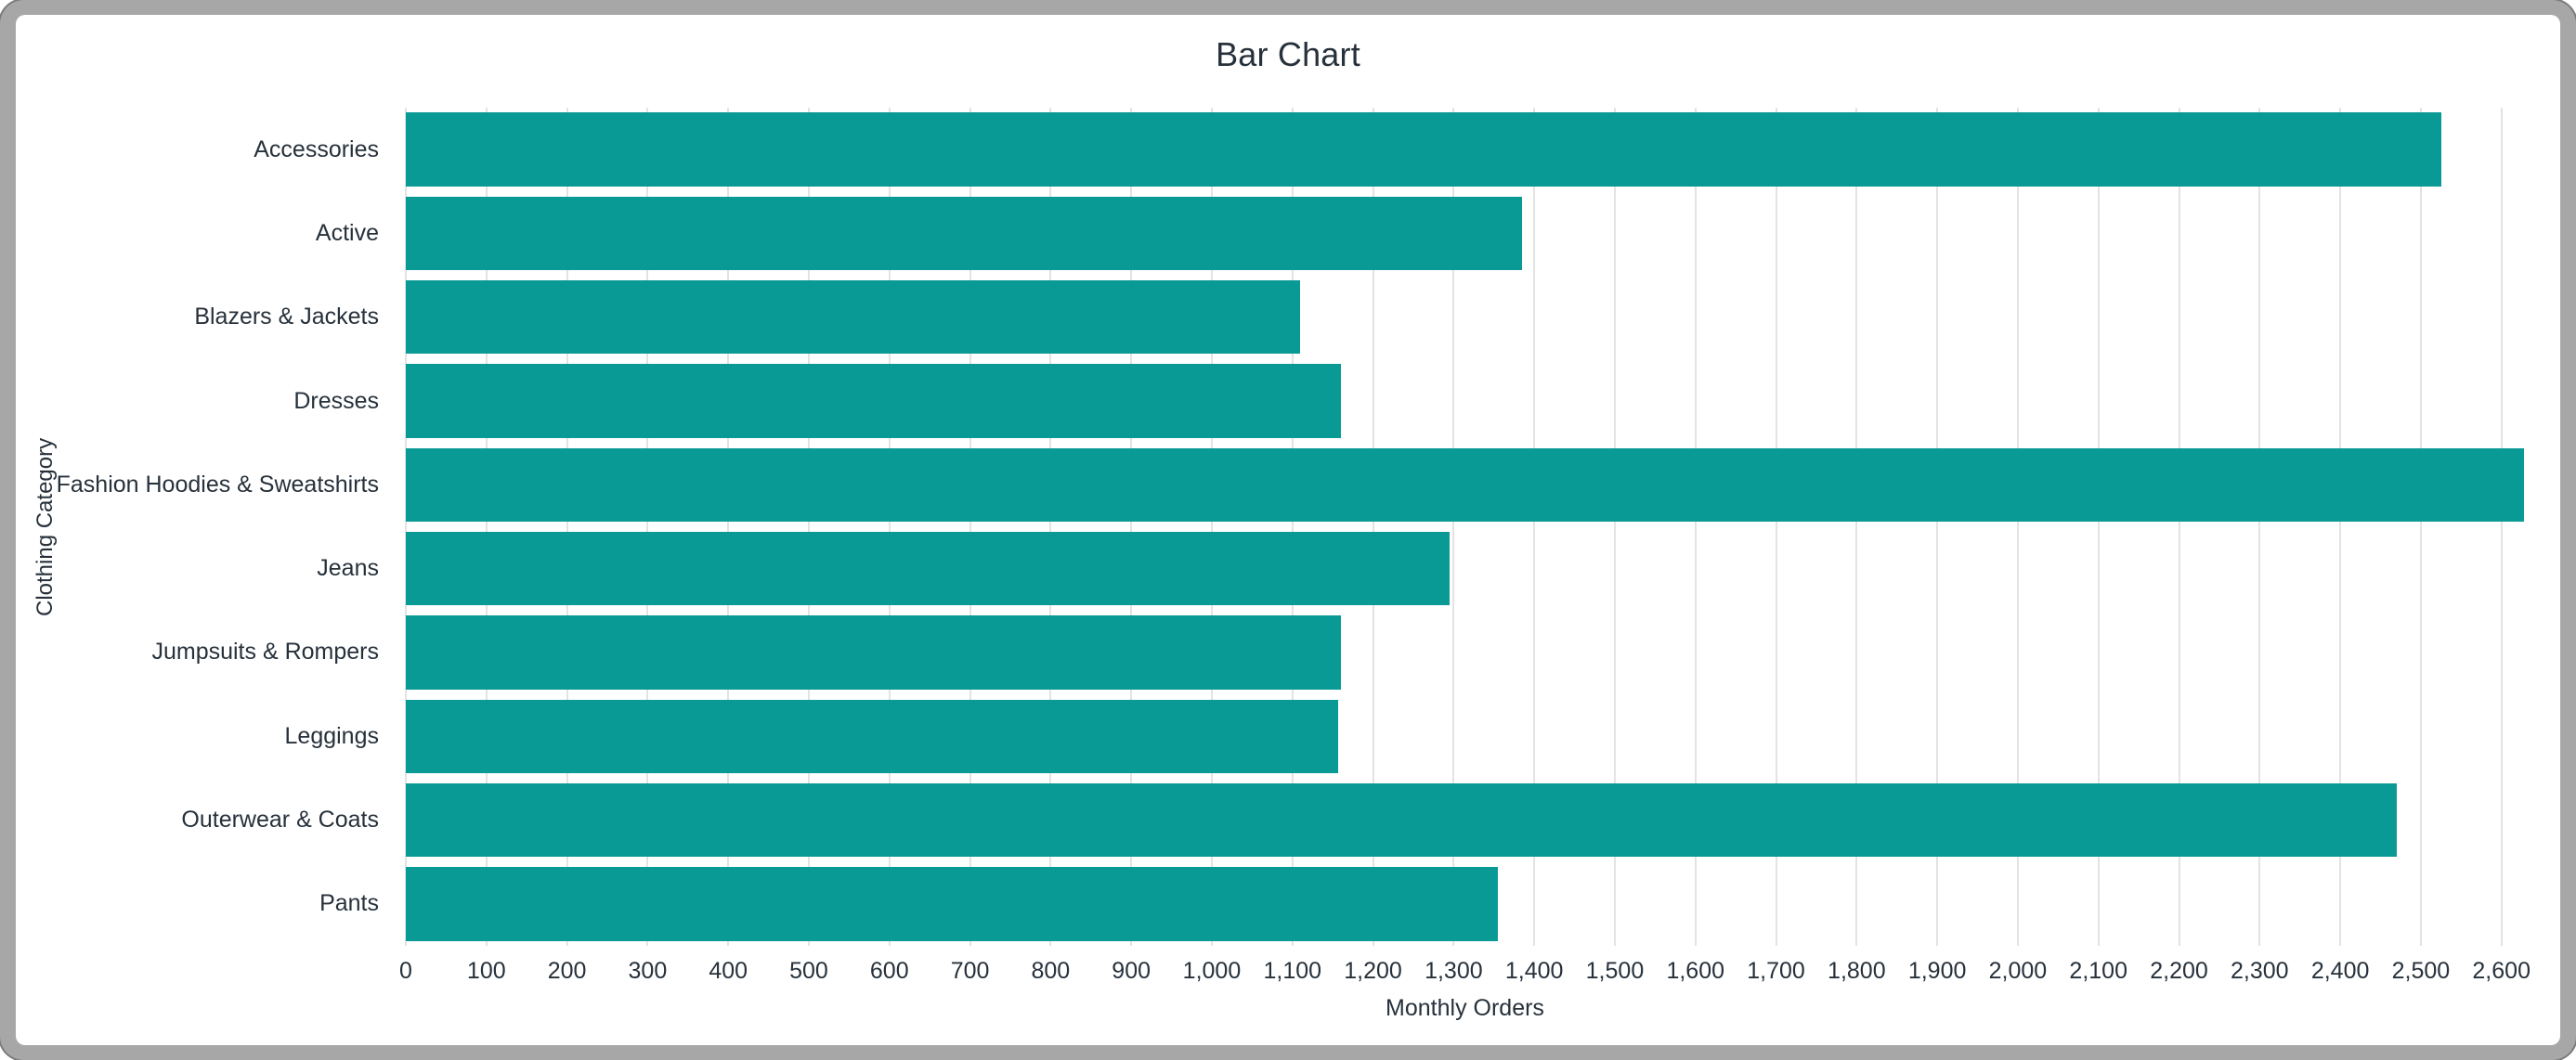 The image size is (2576, 1060). I want to click on x-tick-label: 1,300, so click(1454, 971).